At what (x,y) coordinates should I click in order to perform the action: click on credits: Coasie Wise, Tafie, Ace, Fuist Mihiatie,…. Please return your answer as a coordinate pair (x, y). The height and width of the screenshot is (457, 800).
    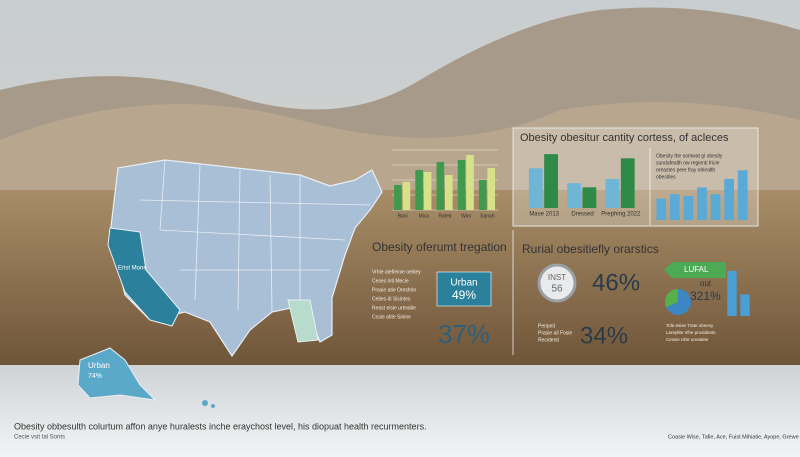
    Looking at the image, I should click on (733, 437).